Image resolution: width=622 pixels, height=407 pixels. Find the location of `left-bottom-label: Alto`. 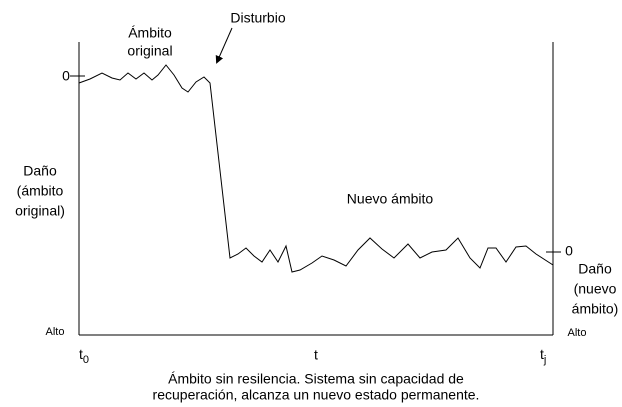

left-bottom-label: Alto is located at coordinates (55, 332).